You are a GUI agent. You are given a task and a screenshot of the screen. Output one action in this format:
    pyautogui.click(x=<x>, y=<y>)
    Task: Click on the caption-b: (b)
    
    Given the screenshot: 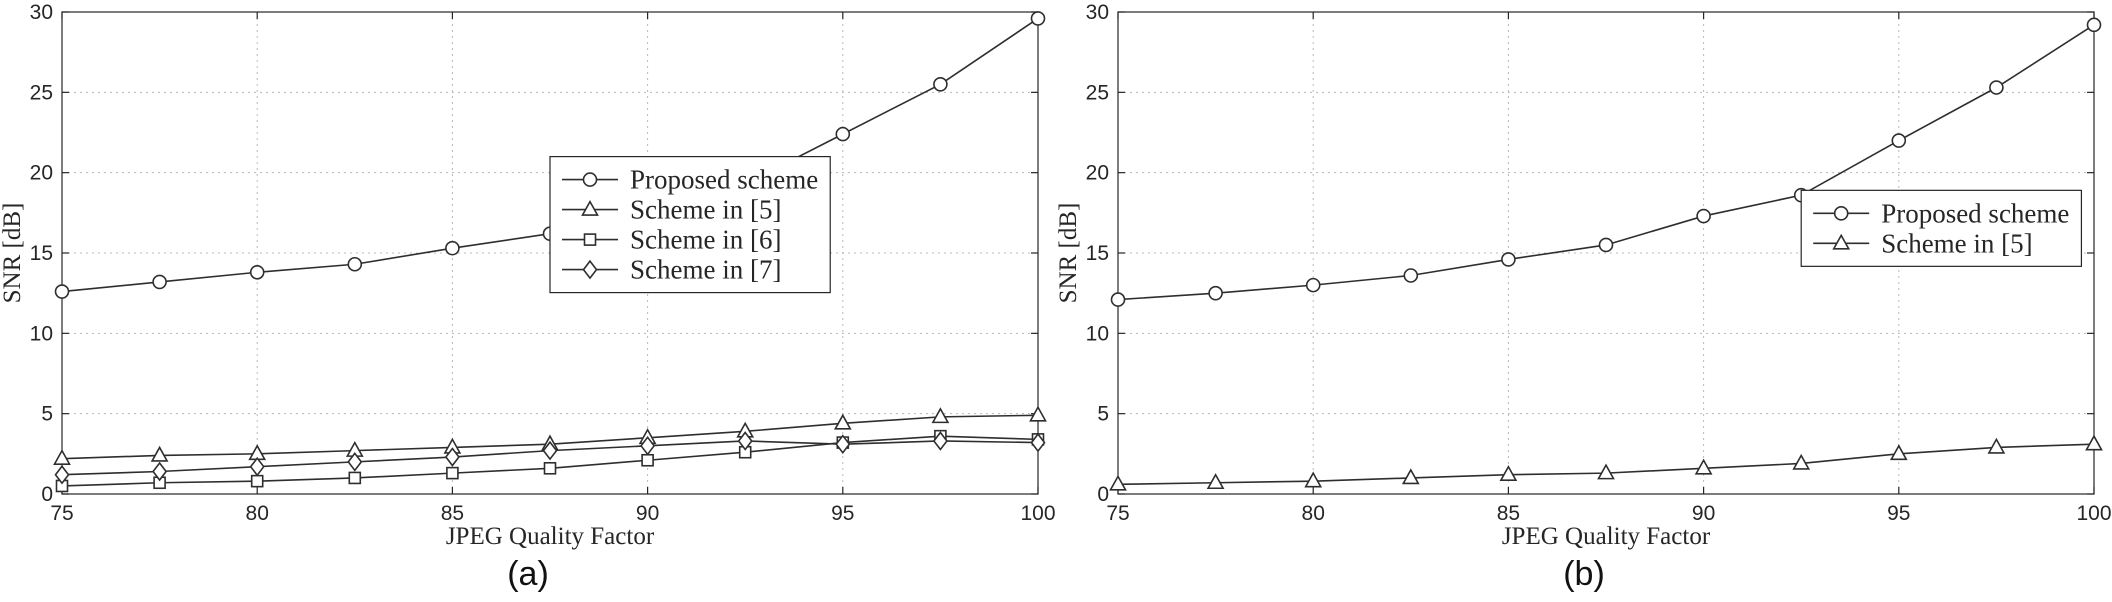 What is the action you would take?
    pyautogui.click(x=1584, y=574)
    